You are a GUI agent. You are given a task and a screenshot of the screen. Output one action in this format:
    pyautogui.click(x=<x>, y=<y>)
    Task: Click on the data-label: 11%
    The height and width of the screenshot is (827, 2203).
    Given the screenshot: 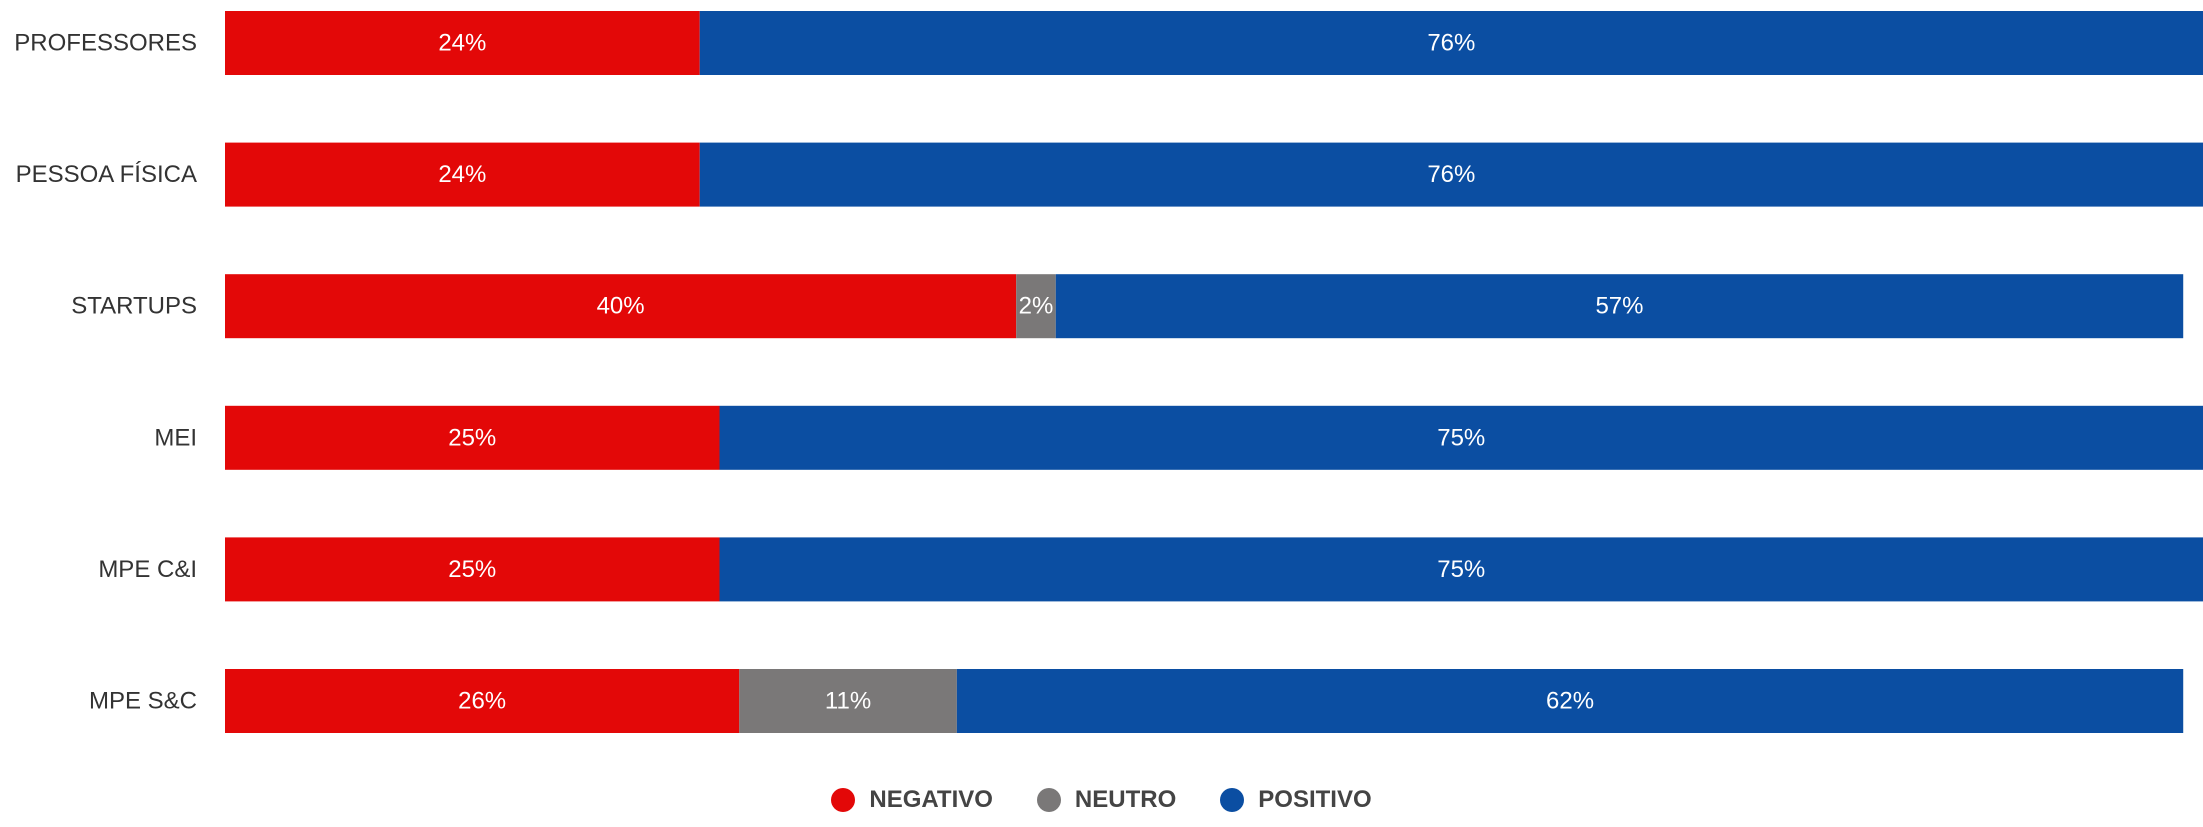 What is the action you would take?
    pyautogui.click(x=848, y=701)
    